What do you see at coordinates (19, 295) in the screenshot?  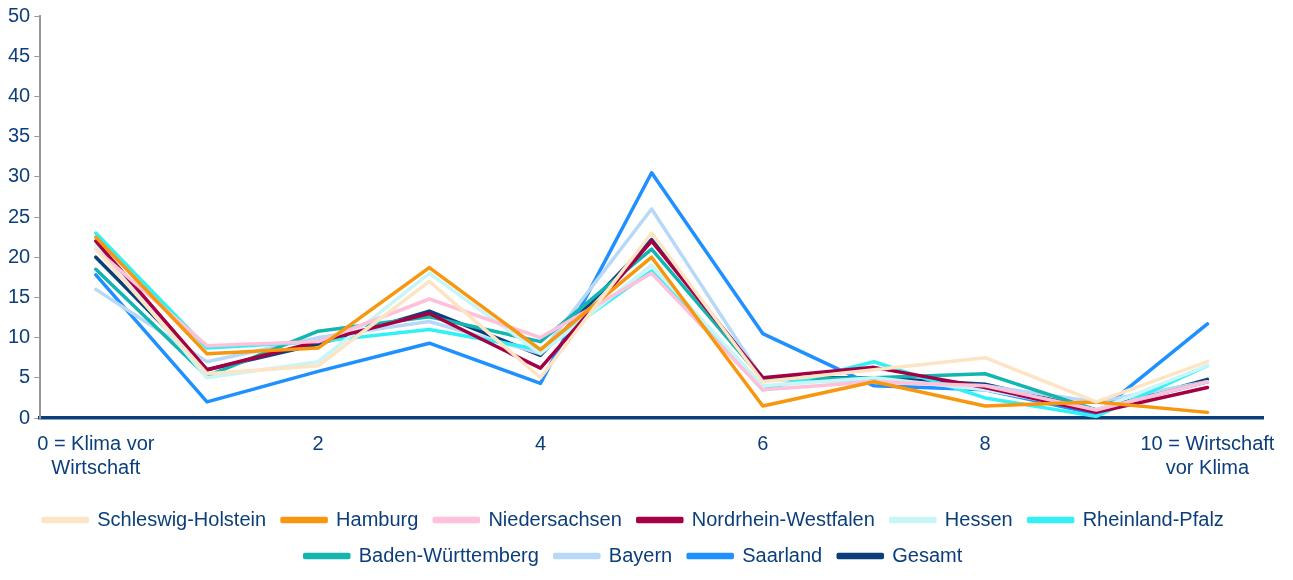 I see `y-tick-label: 15` at bounding box center [19, 295].